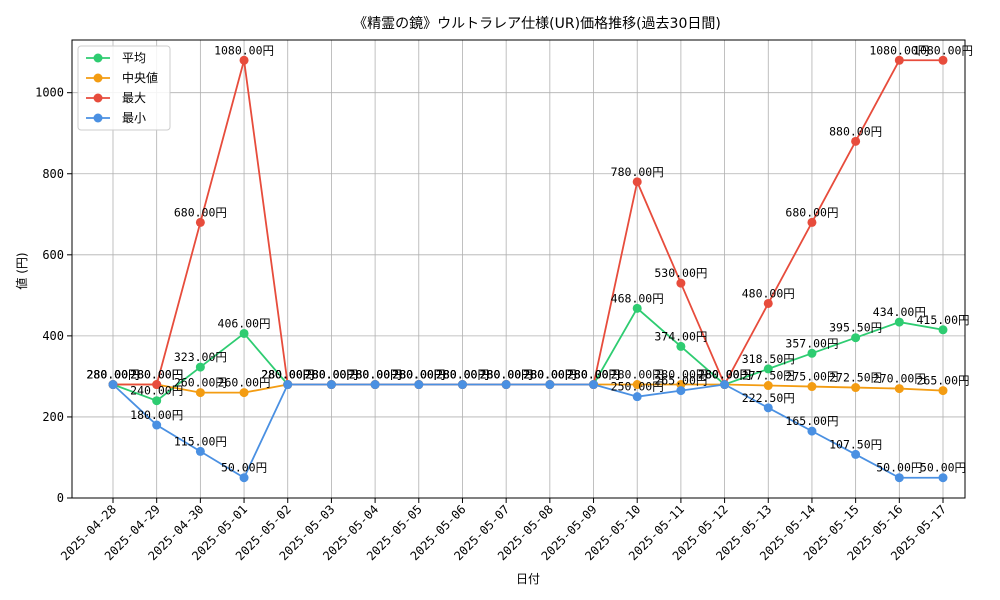 The width and height of the screenshot is (1000, 600). I want to click on y-tick-label: 400, so click(53, 336).